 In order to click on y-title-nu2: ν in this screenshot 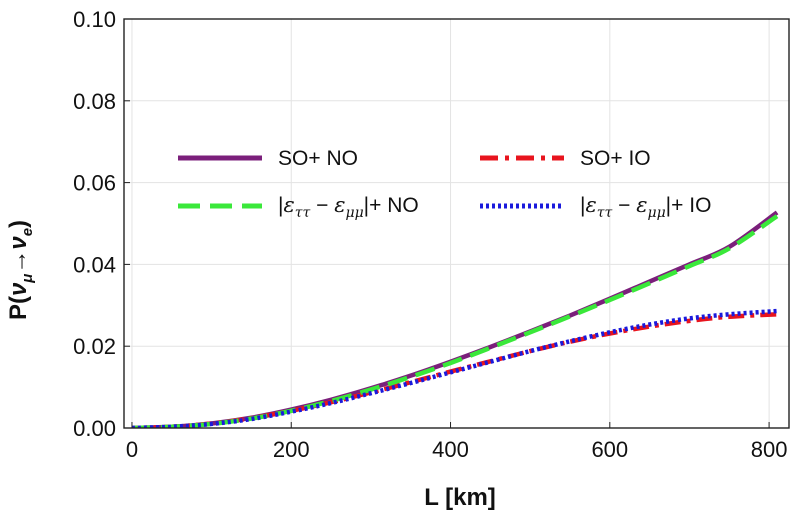, I will do `click(18, 243)`.